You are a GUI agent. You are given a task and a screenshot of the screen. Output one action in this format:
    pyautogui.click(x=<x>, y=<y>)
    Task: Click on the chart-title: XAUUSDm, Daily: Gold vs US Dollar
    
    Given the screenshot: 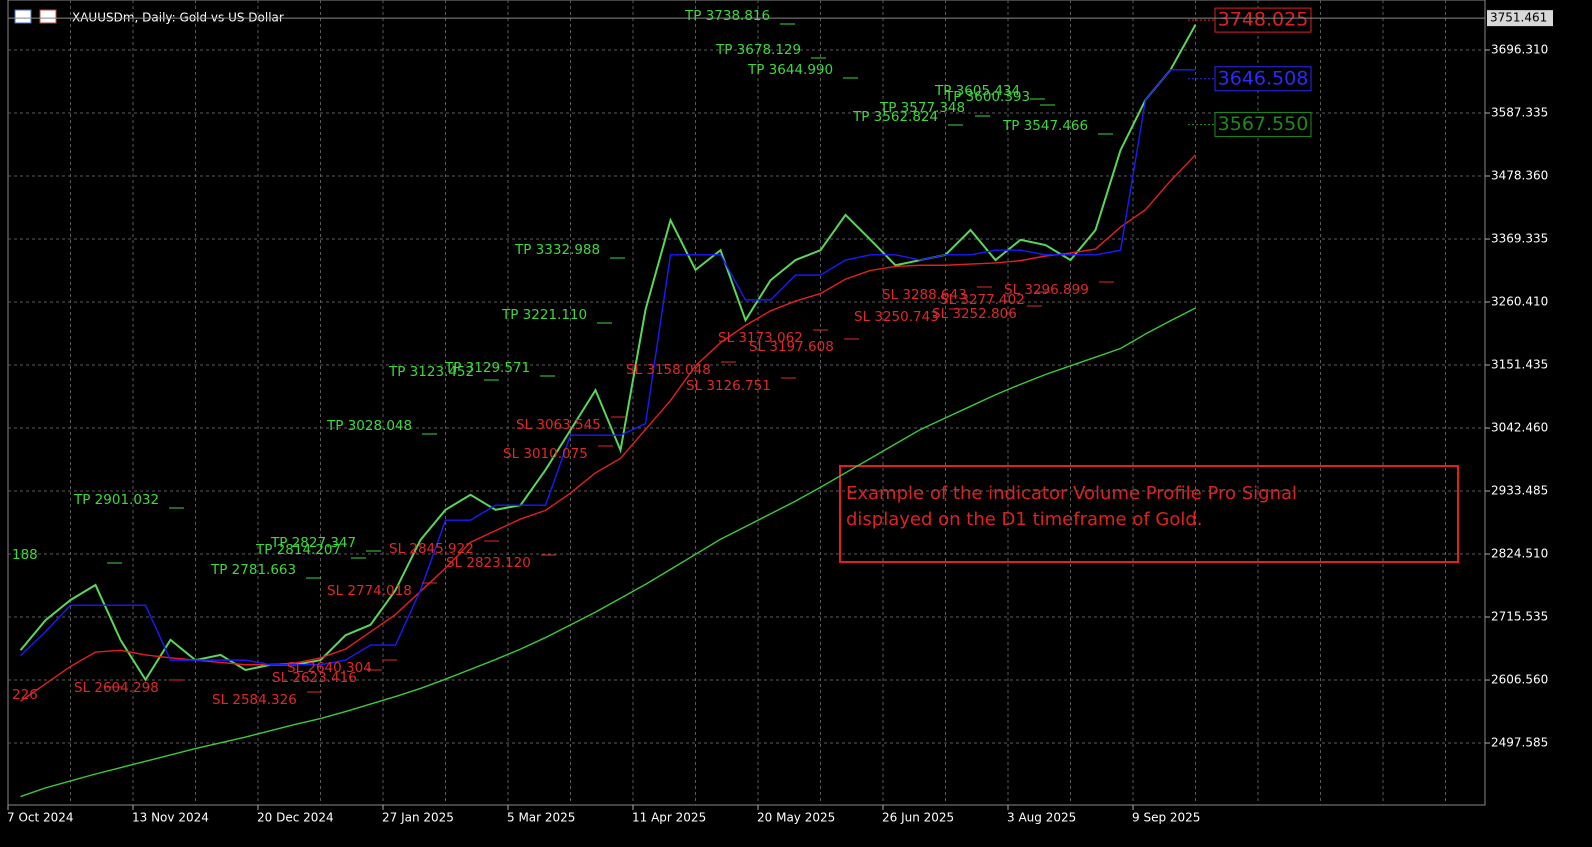 What is the action you would take?
    pyautogui.click(x=178, y=18)
    